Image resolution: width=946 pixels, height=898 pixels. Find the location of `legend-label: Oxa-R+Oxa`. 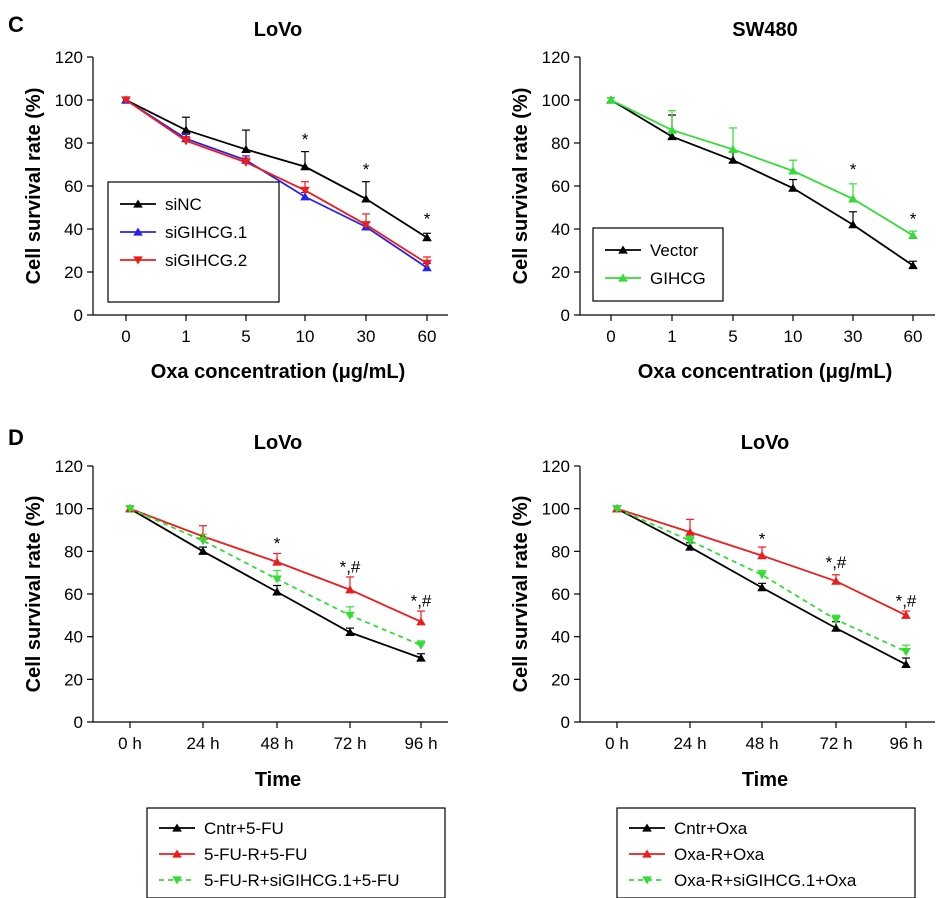

legend-label: Oxa-R+Oxa is located at coordinates (719, 854).